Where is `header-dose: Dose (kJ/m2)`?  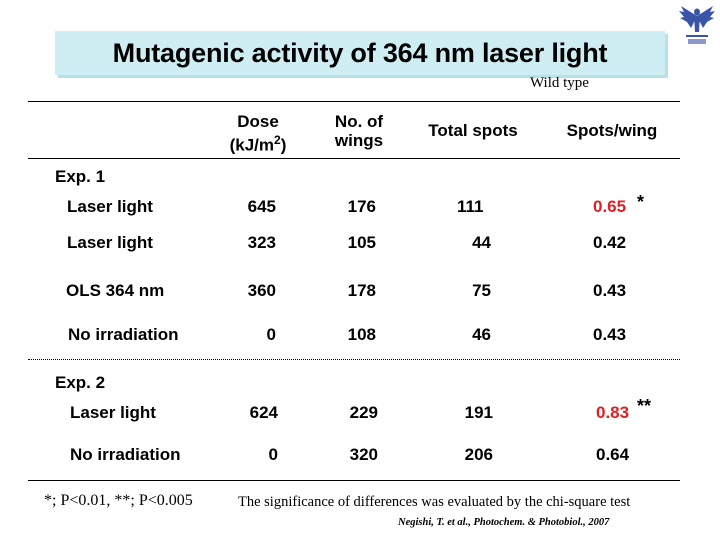
header-dose: Dose (kJ/m2) is located at coordinates (258, 133).